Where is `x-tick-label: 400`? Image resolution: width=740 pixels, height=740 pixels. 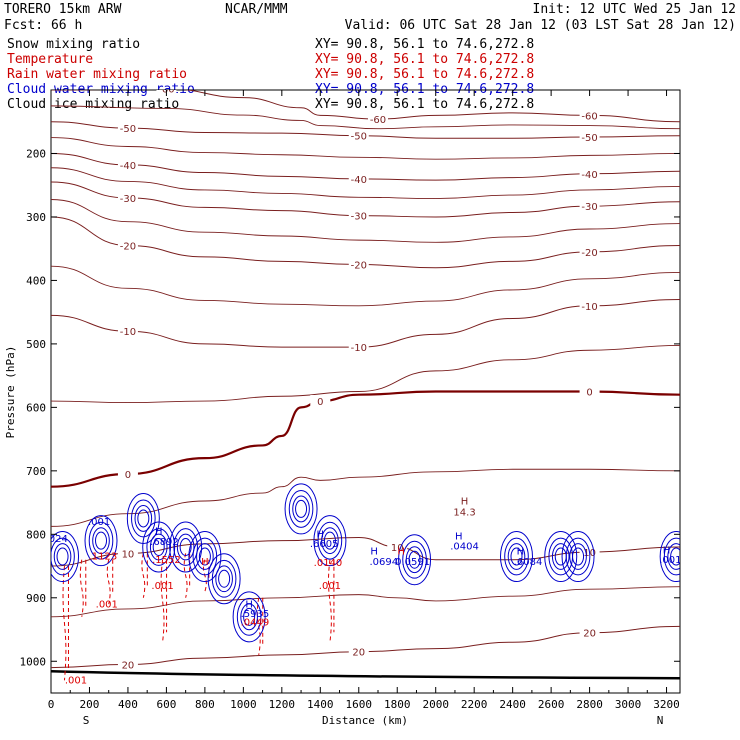 x-tick-label: 400 is located at coordinates (128, 704).